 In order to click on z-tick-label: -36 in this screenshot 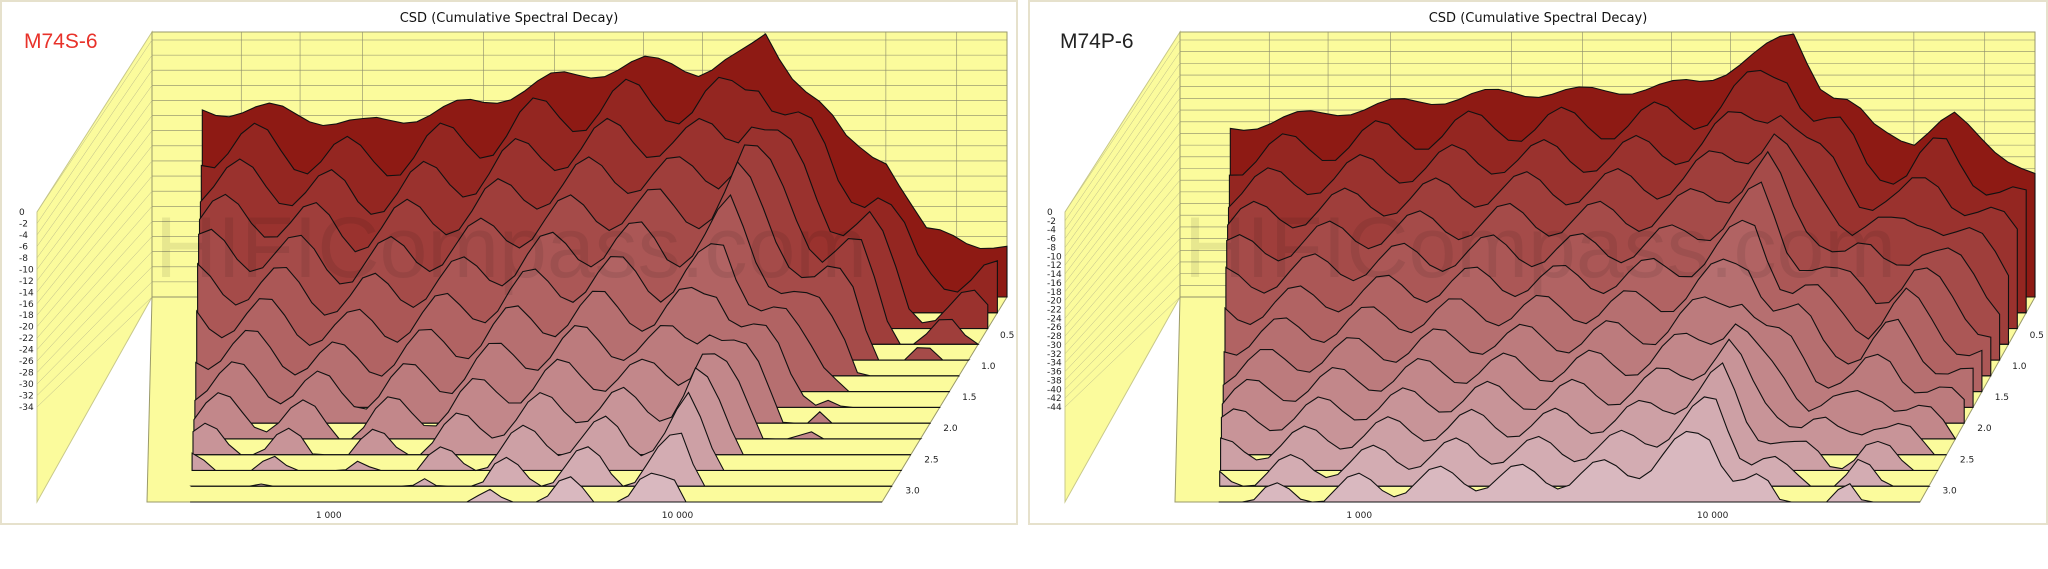, I will do `click(1054, 373)`.